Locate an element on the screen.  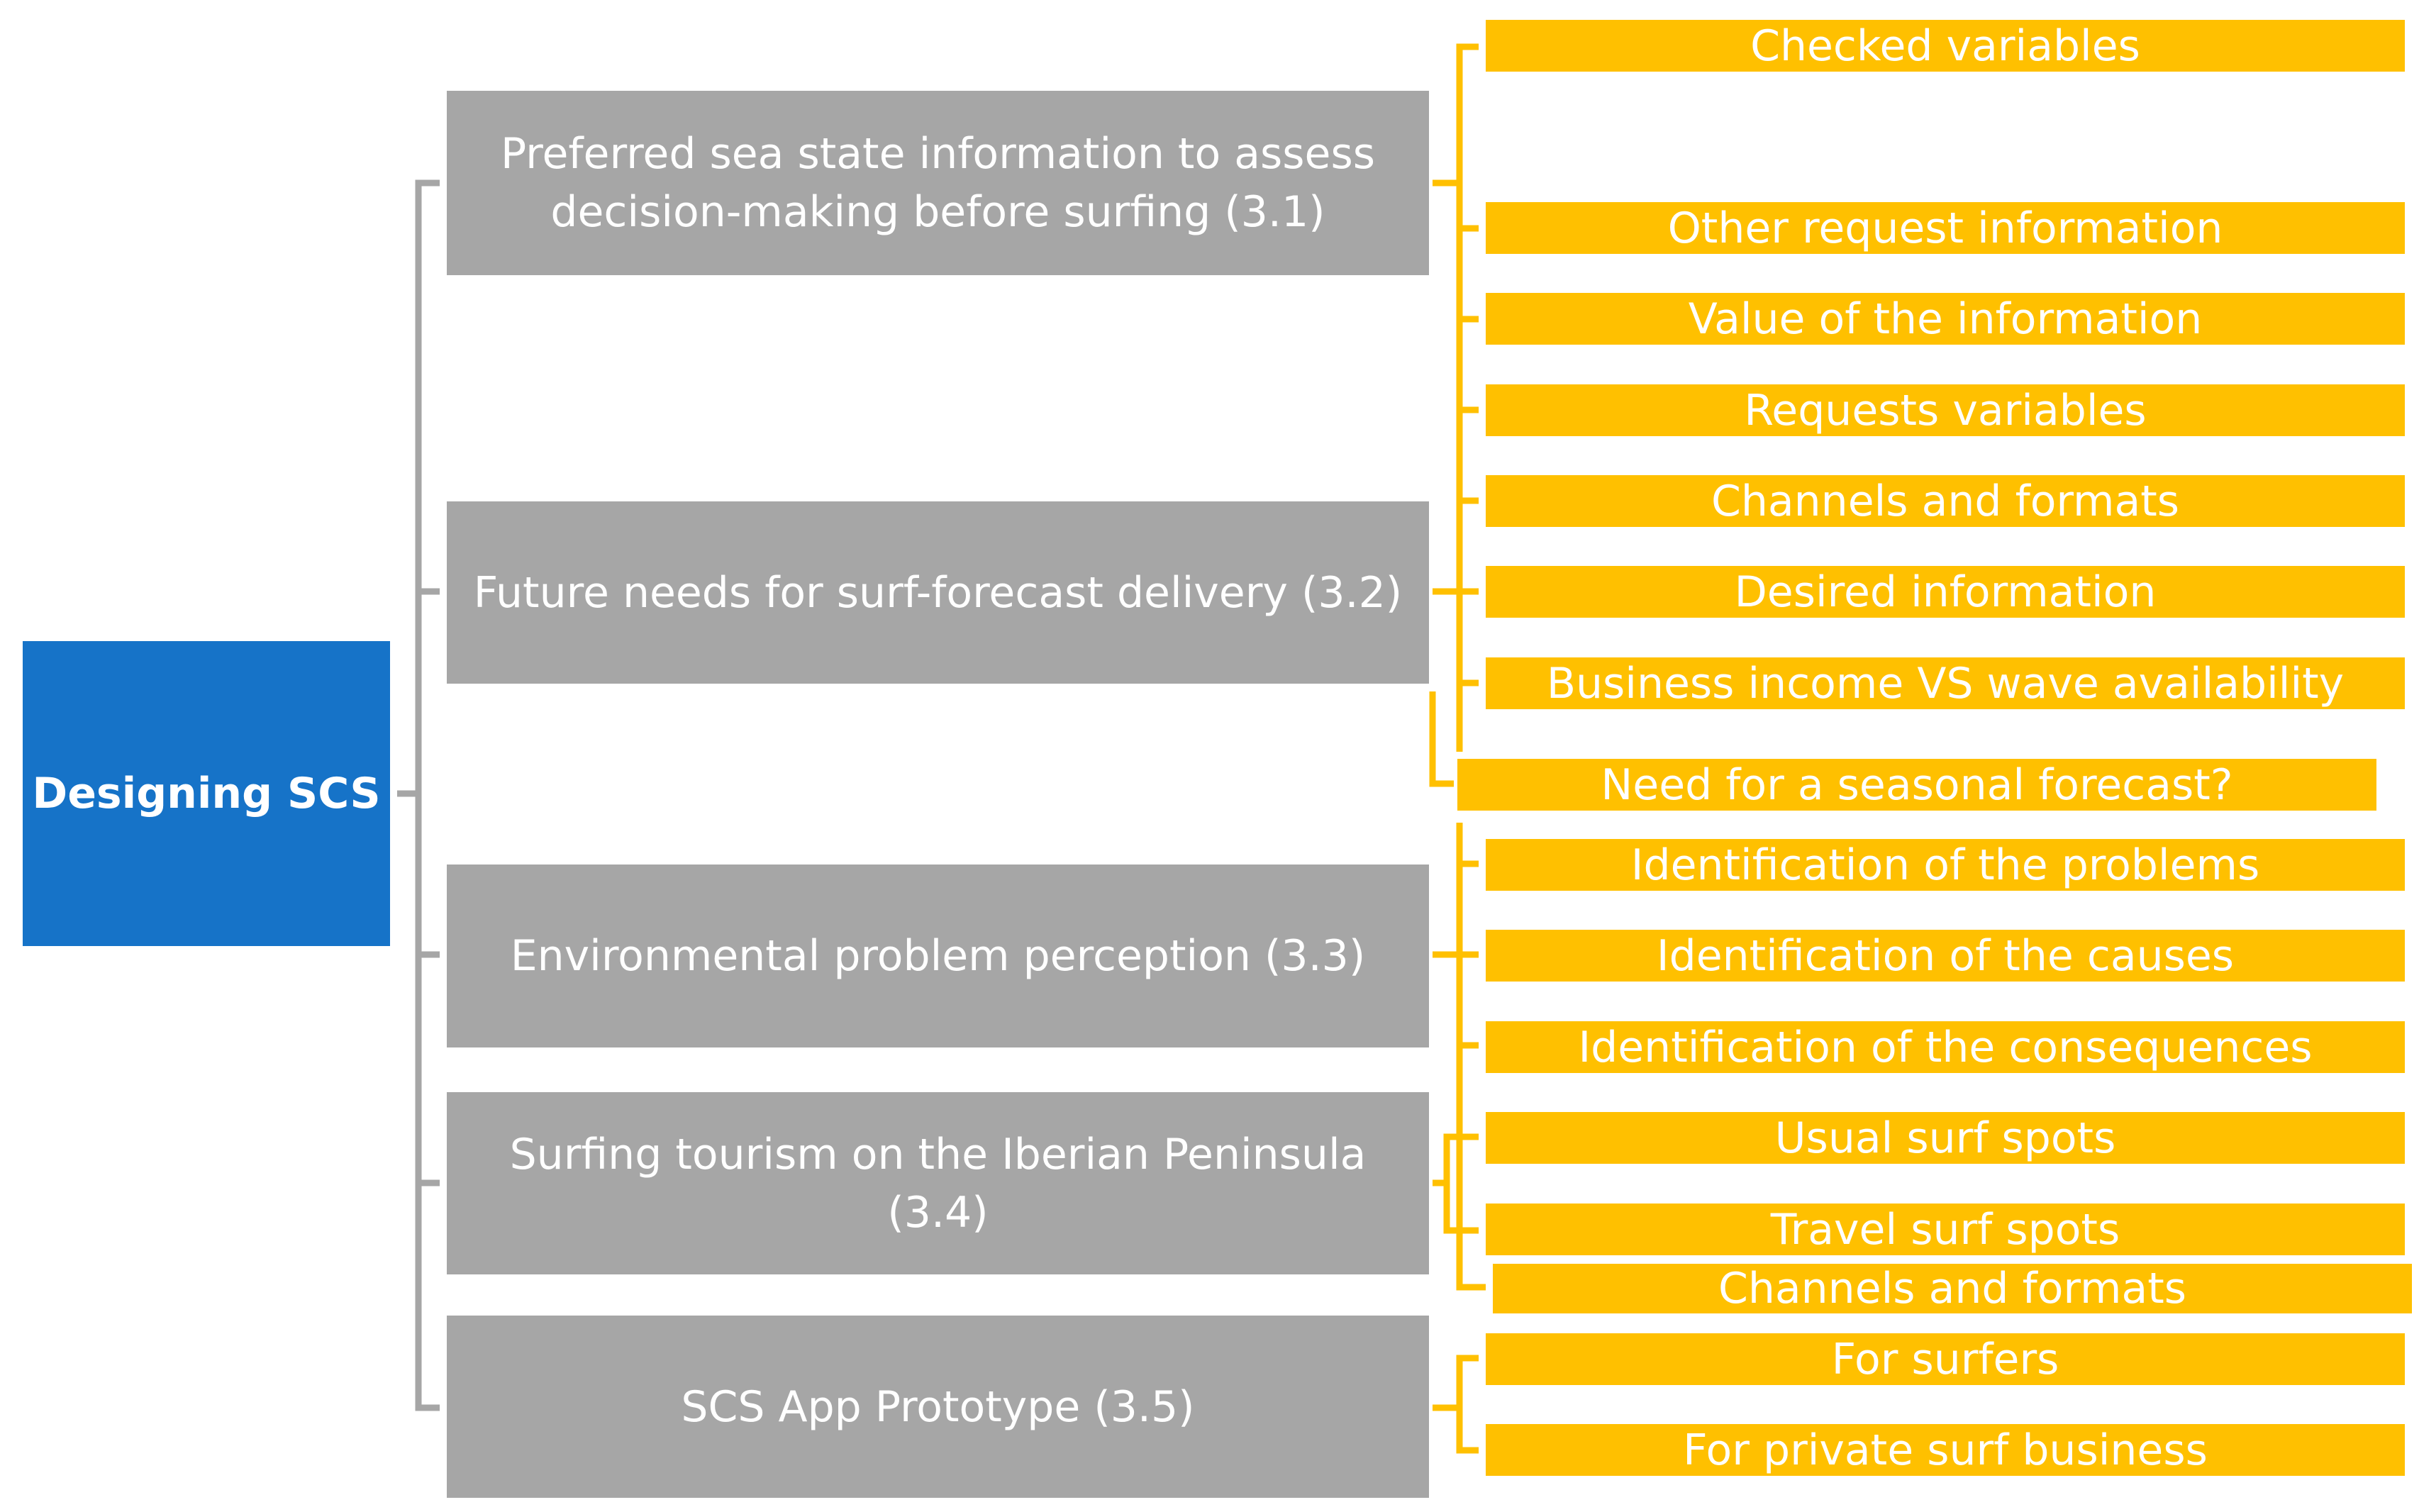
leaf-label: For private surf business is located at coordinates (1946, 1450).